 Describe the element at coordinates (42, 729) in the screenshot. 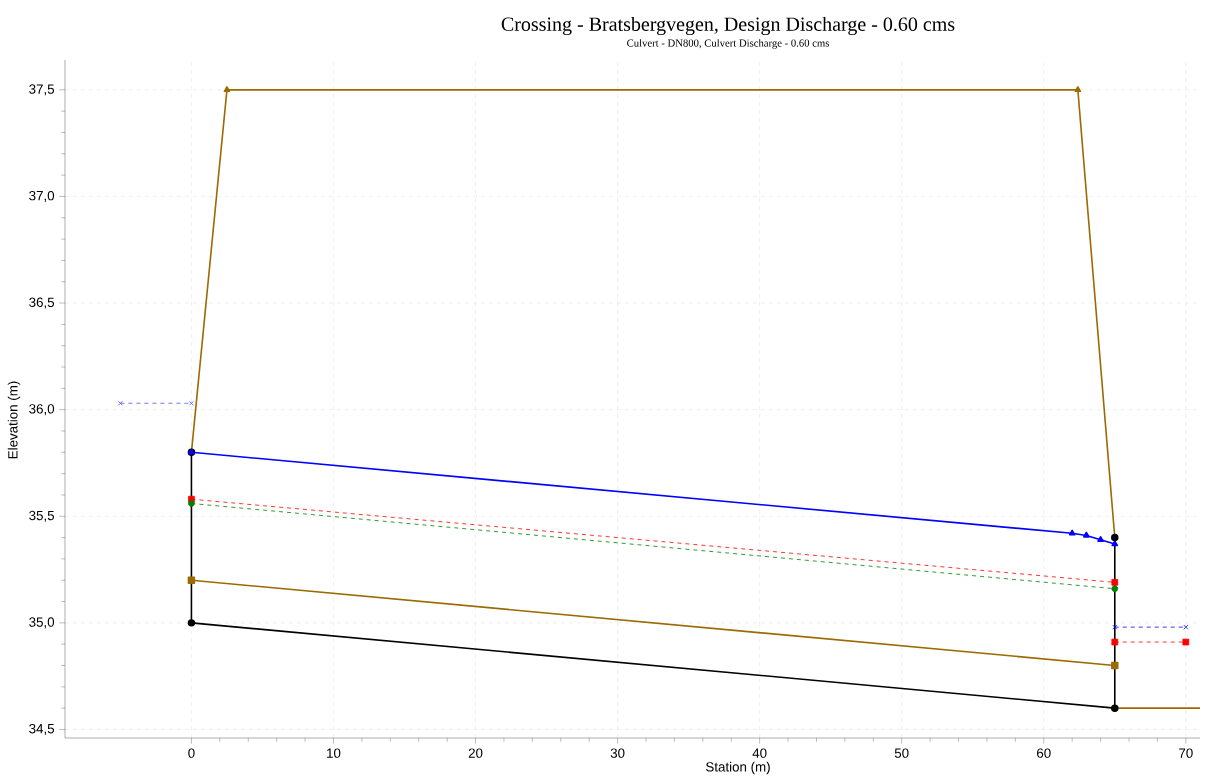

I see `y-tick-label: 34,5` at that location.